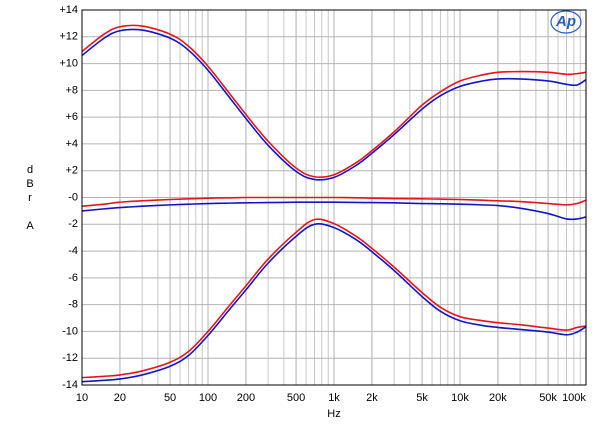 This screenshot has height=429, width=600. Describe the element at coordinates (333, 414) in the screenshot. I see `x-axis-label: Hz` at that location.